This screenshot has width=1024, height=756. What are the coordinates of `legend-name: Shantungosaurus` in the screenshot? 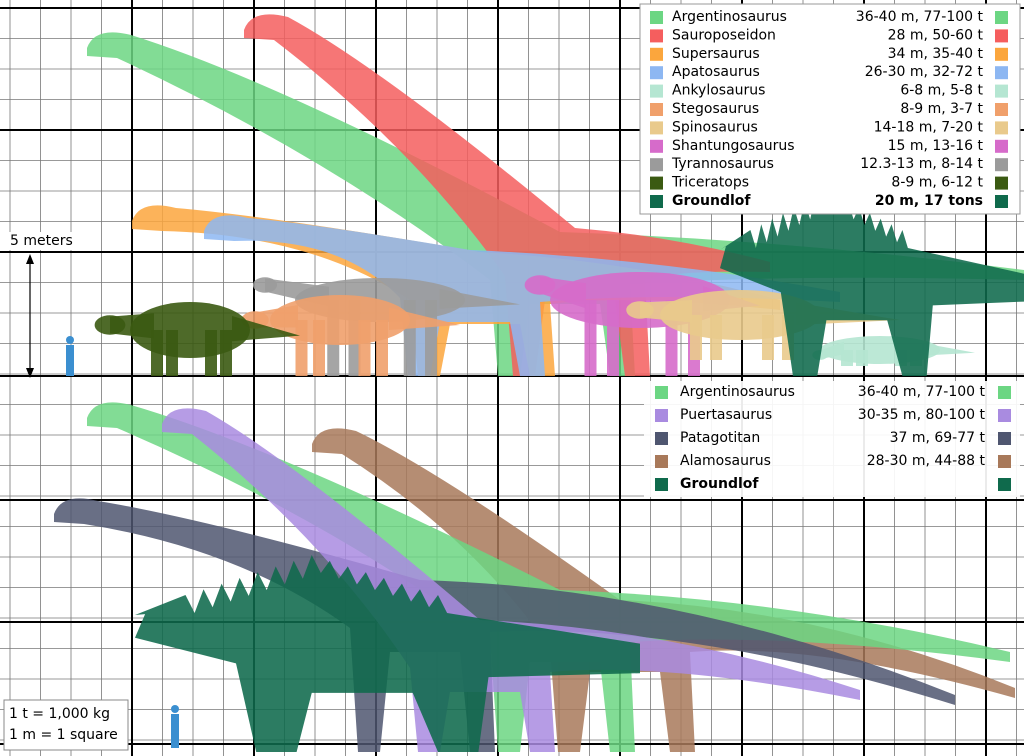 It's located at (733, 146).